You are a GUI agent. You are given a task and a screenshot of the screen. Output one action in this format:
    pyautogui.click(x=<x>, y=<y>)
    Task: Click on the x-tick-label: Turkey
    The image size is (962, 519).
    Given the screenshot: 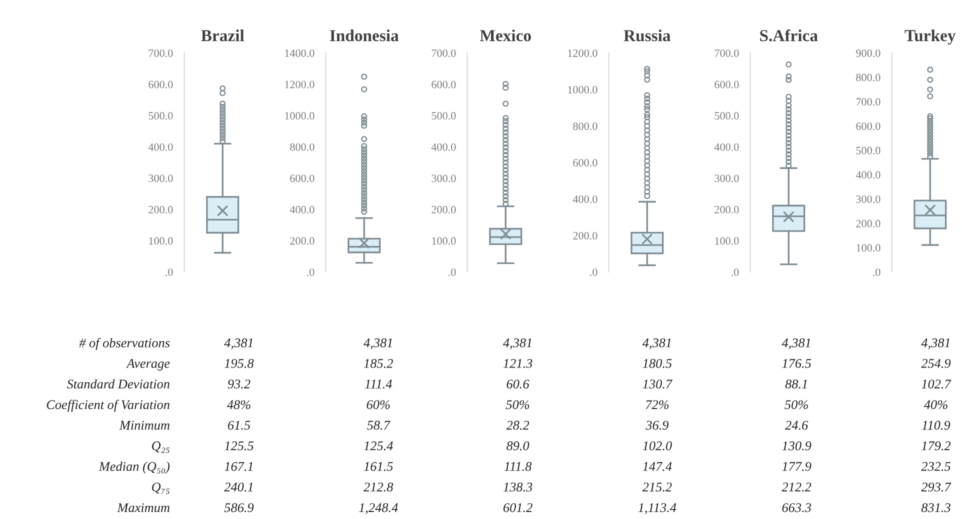 What is the action you would take?
    pyautogui.click(x=930, y=37)
    